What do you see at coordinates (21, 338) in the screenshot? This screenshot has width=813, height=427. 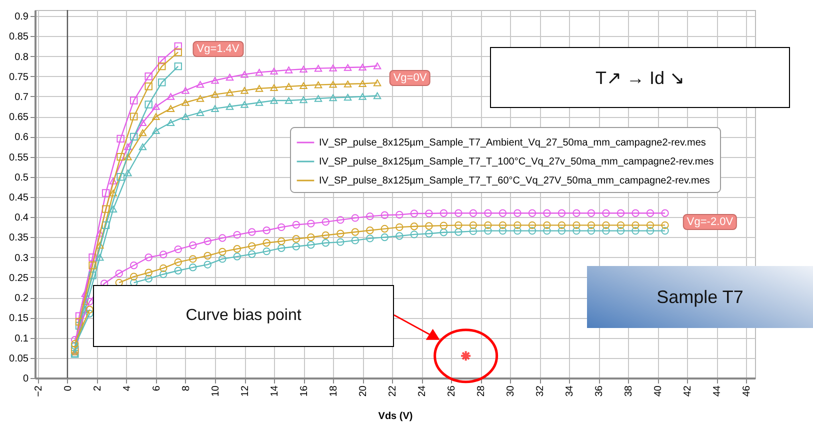 I see `y-tick-label: 0.1` at bounding box center [21, 338].